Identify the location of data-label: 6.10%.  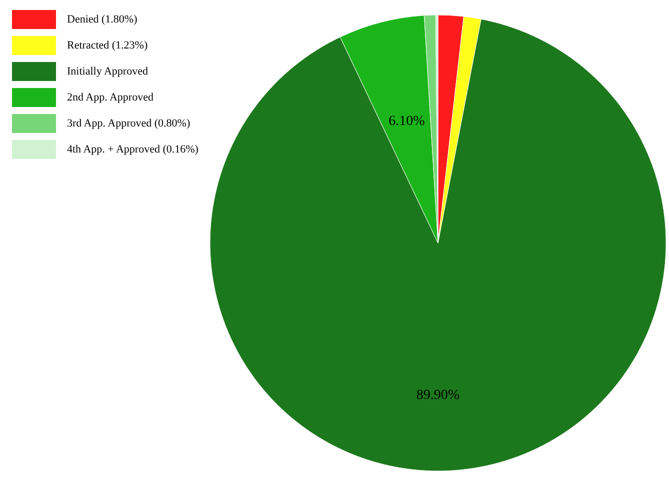
(407, 121).